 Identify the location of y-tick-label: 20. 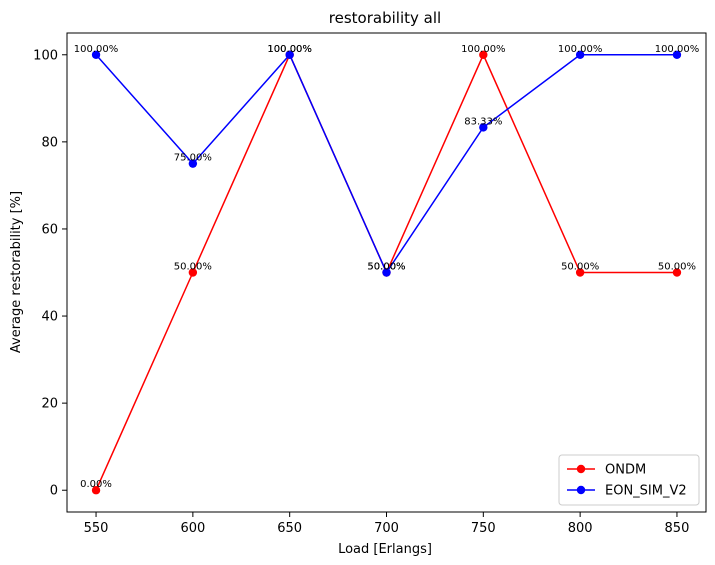
(49, 404).